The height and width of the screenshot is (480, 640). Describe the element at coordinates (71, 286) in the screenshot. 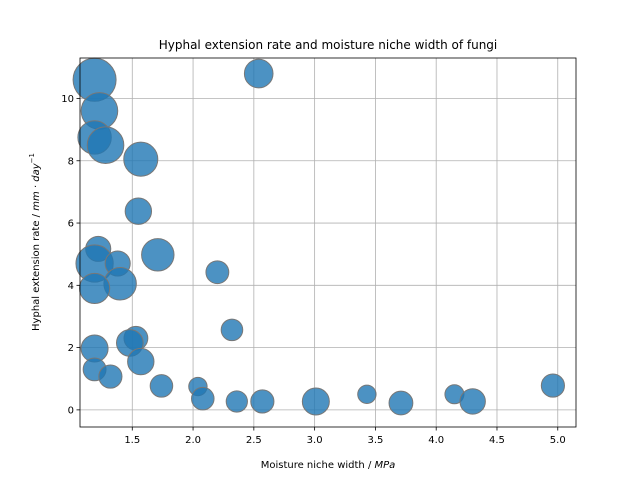

I see `y-tick-label: 4` at that location.